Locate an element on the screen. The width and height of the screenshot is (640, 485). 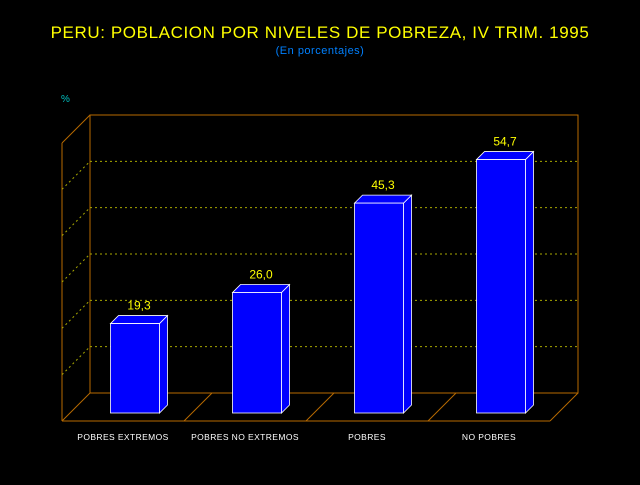
left-wall-top-edge is located at coordinates (76, 129).